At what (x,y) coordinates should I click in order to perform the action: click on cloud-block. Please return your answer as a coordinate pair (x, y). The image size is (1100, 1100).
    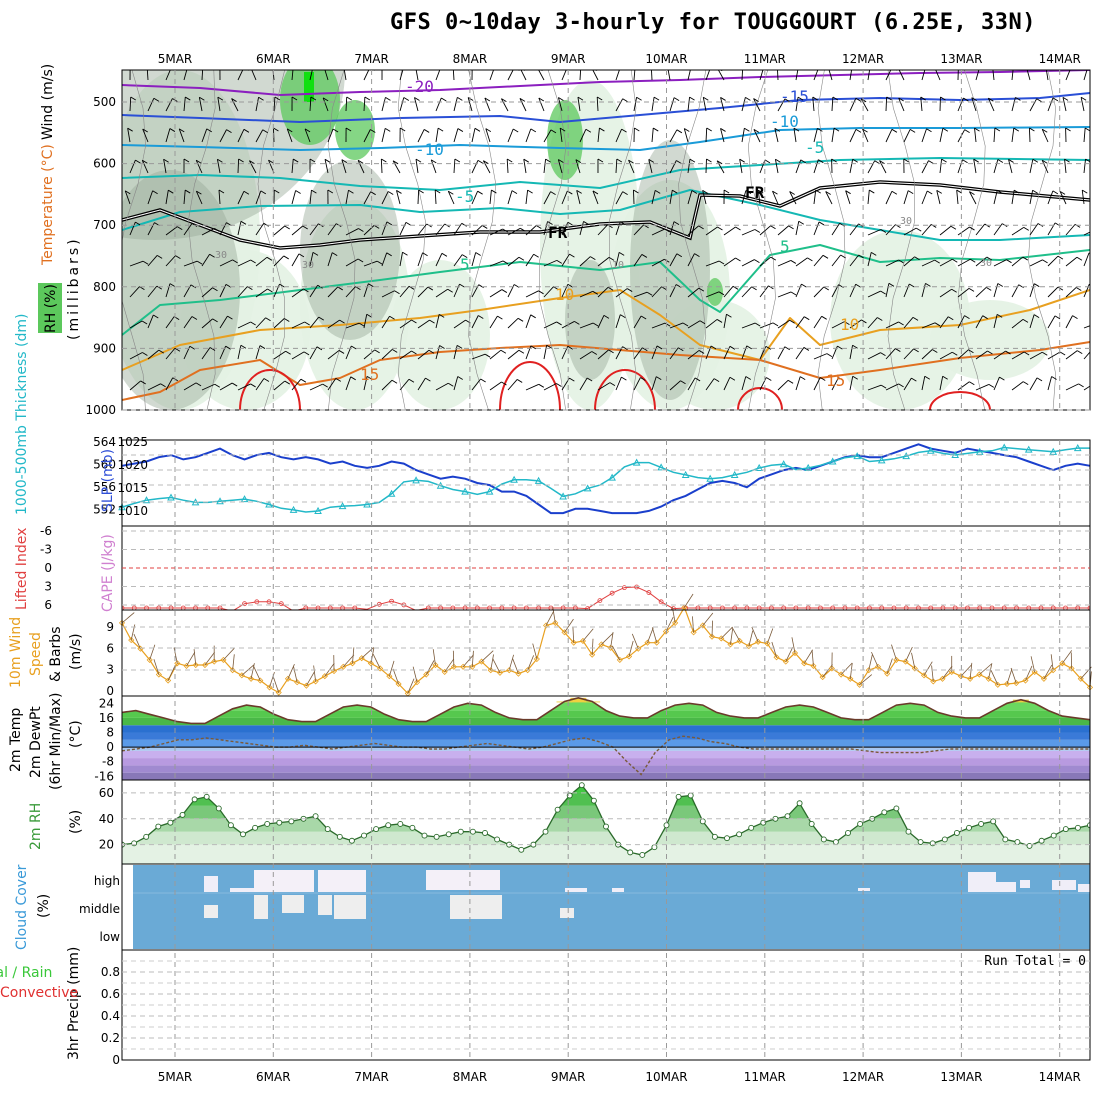
    Looking at the image, I should click on (350, 907).